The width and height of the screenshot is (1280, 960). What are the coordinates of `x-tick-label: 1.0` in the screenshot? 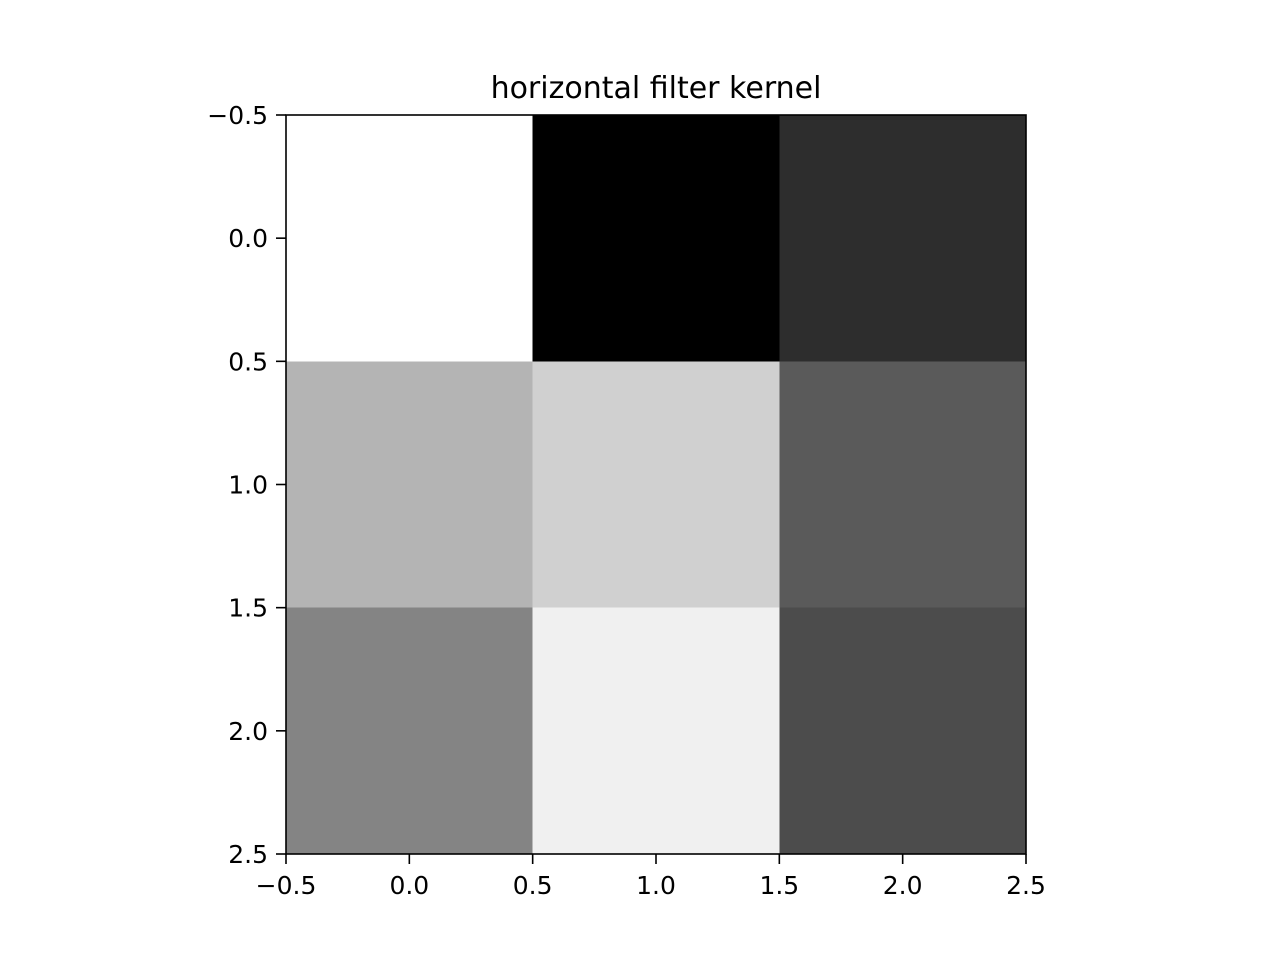 It's located at (656, 885).